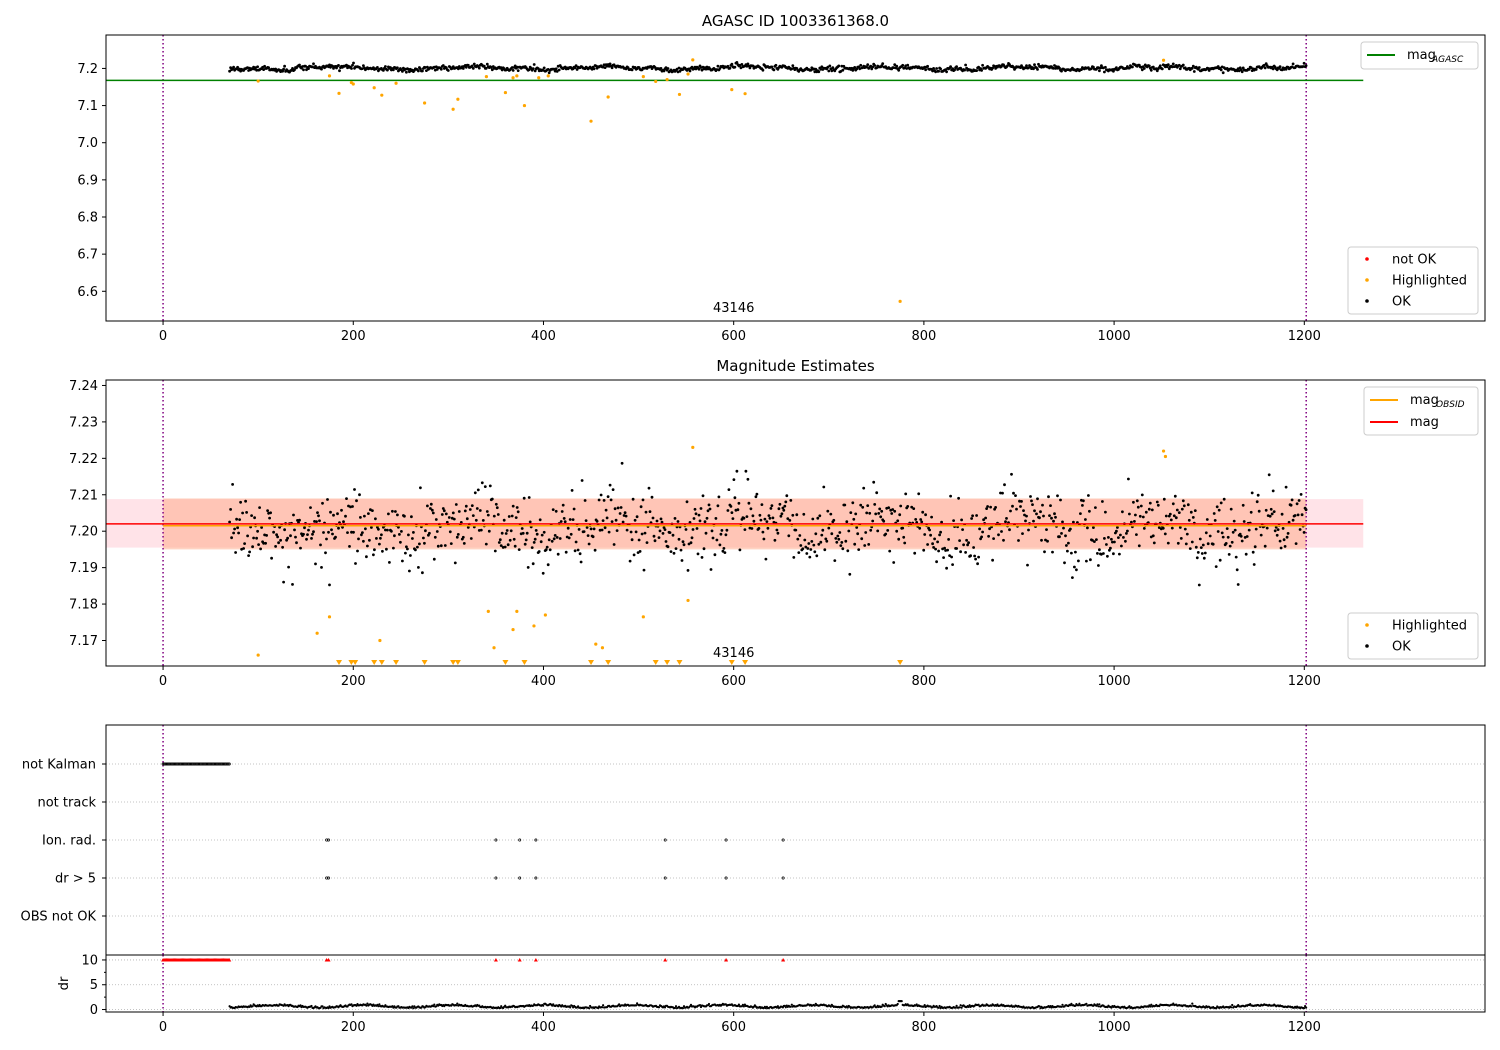  I want to click on dr-clipped-marker, so click(328, 959).